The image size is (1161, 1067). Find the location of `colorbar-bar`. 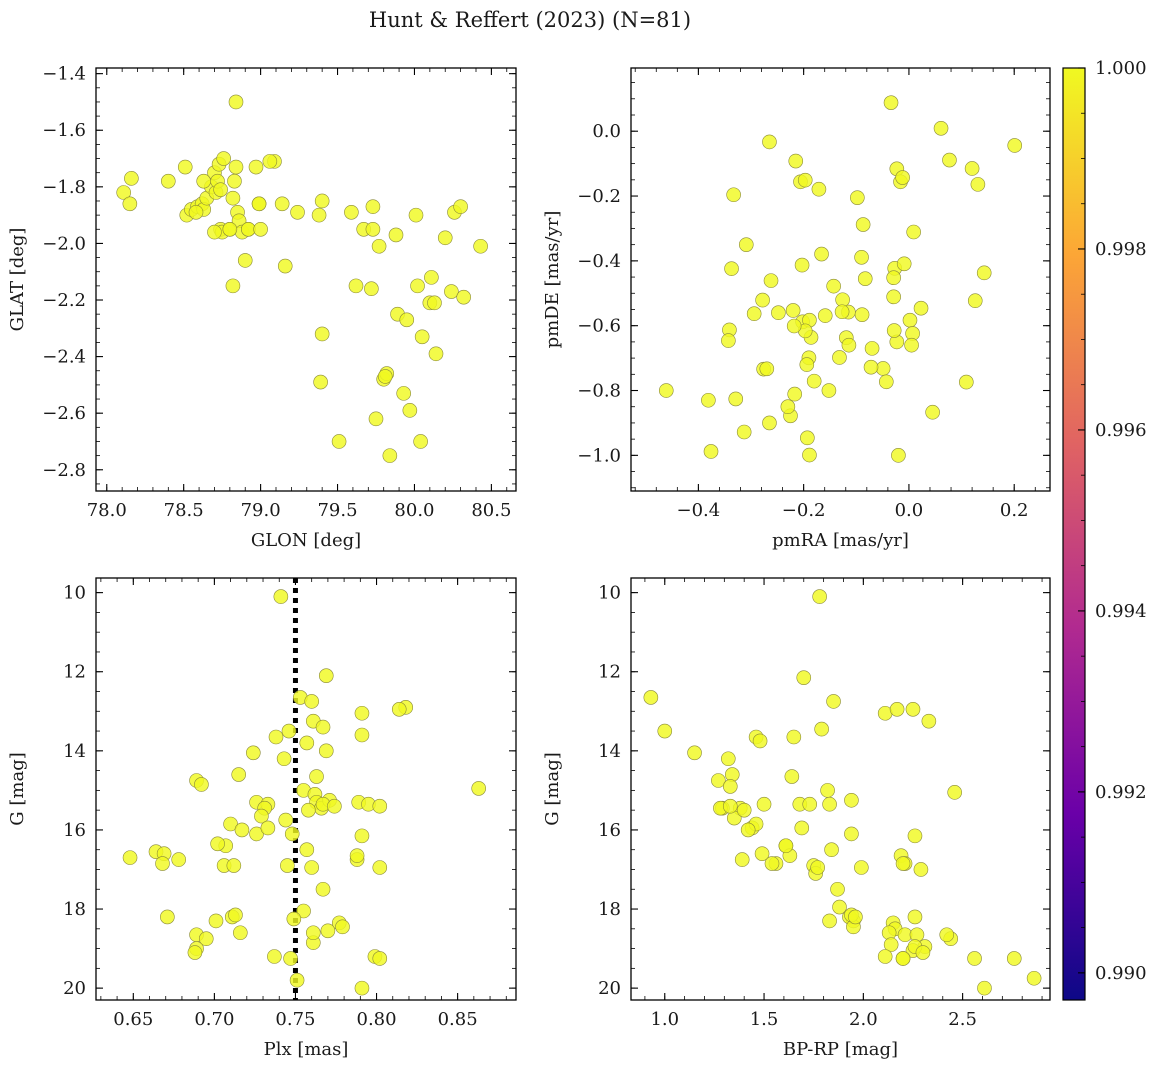

colorbar-bar is located at coordinates (1074, 534).